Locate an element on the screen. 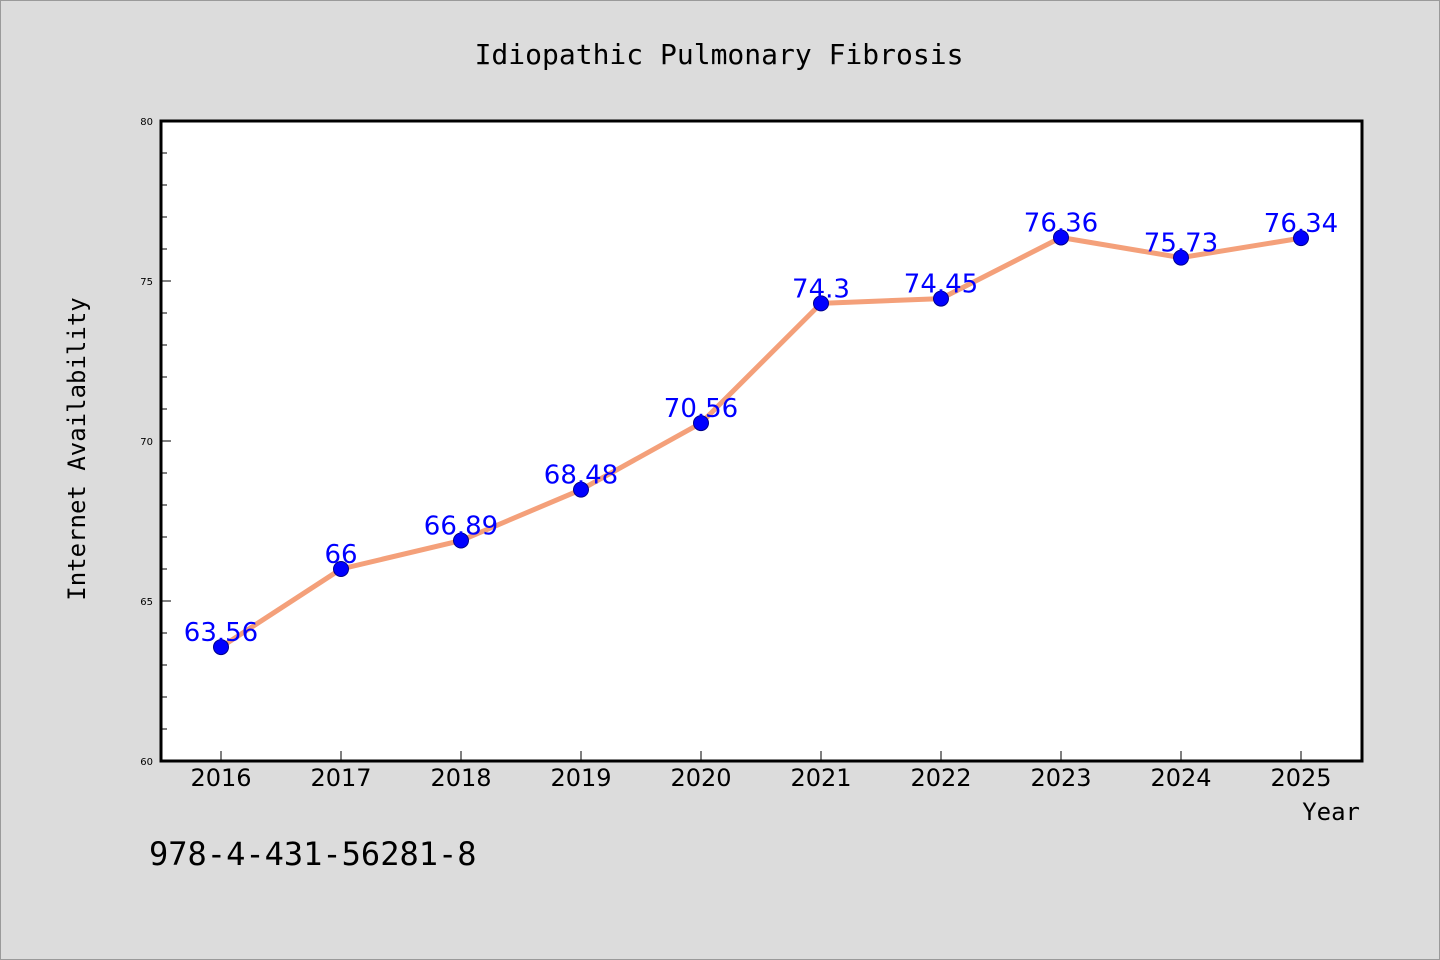 This screenshot has width=1440, height=960. y-tick-label: 75 is located at coordinates (146, 282).